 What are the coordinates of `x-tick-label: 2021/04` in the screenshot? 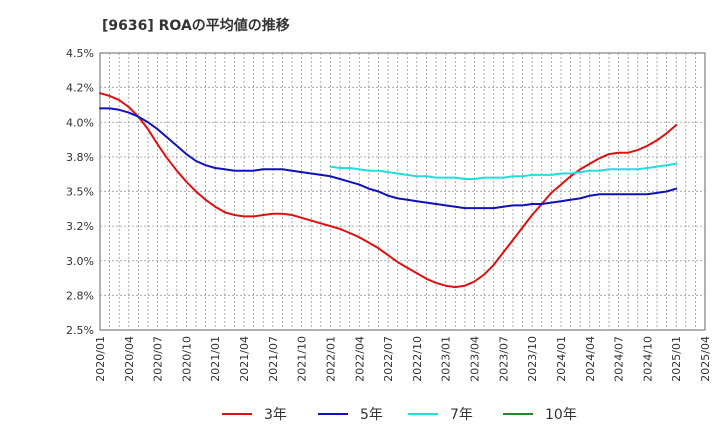 It's located at (244, 359).